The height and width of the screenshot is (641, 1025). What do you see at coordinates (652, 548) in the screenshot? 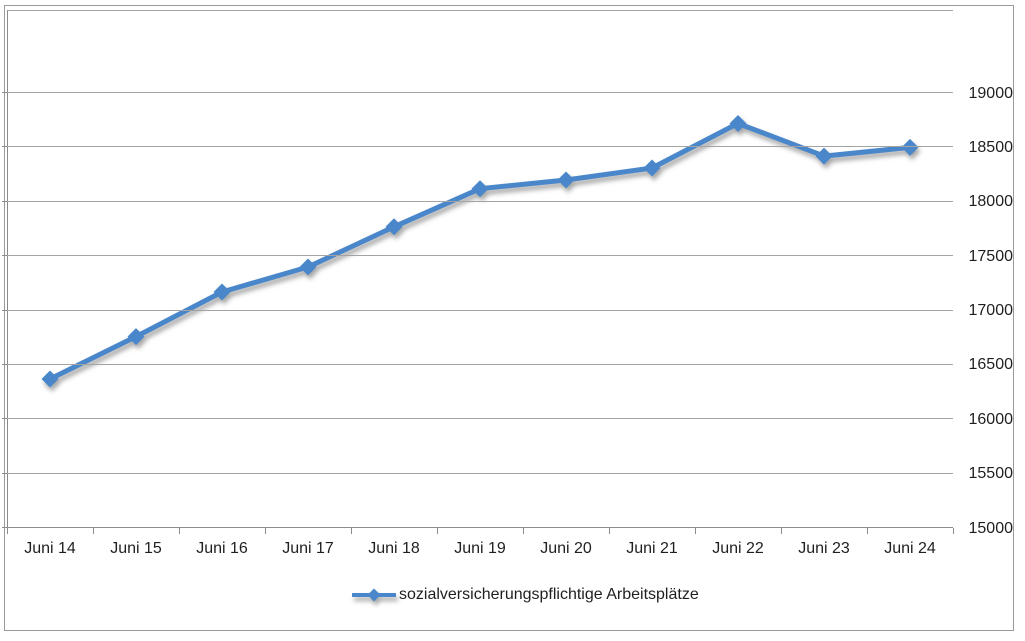
I see `x-axis-label: Juni 21` at bounding box center [652, 548].